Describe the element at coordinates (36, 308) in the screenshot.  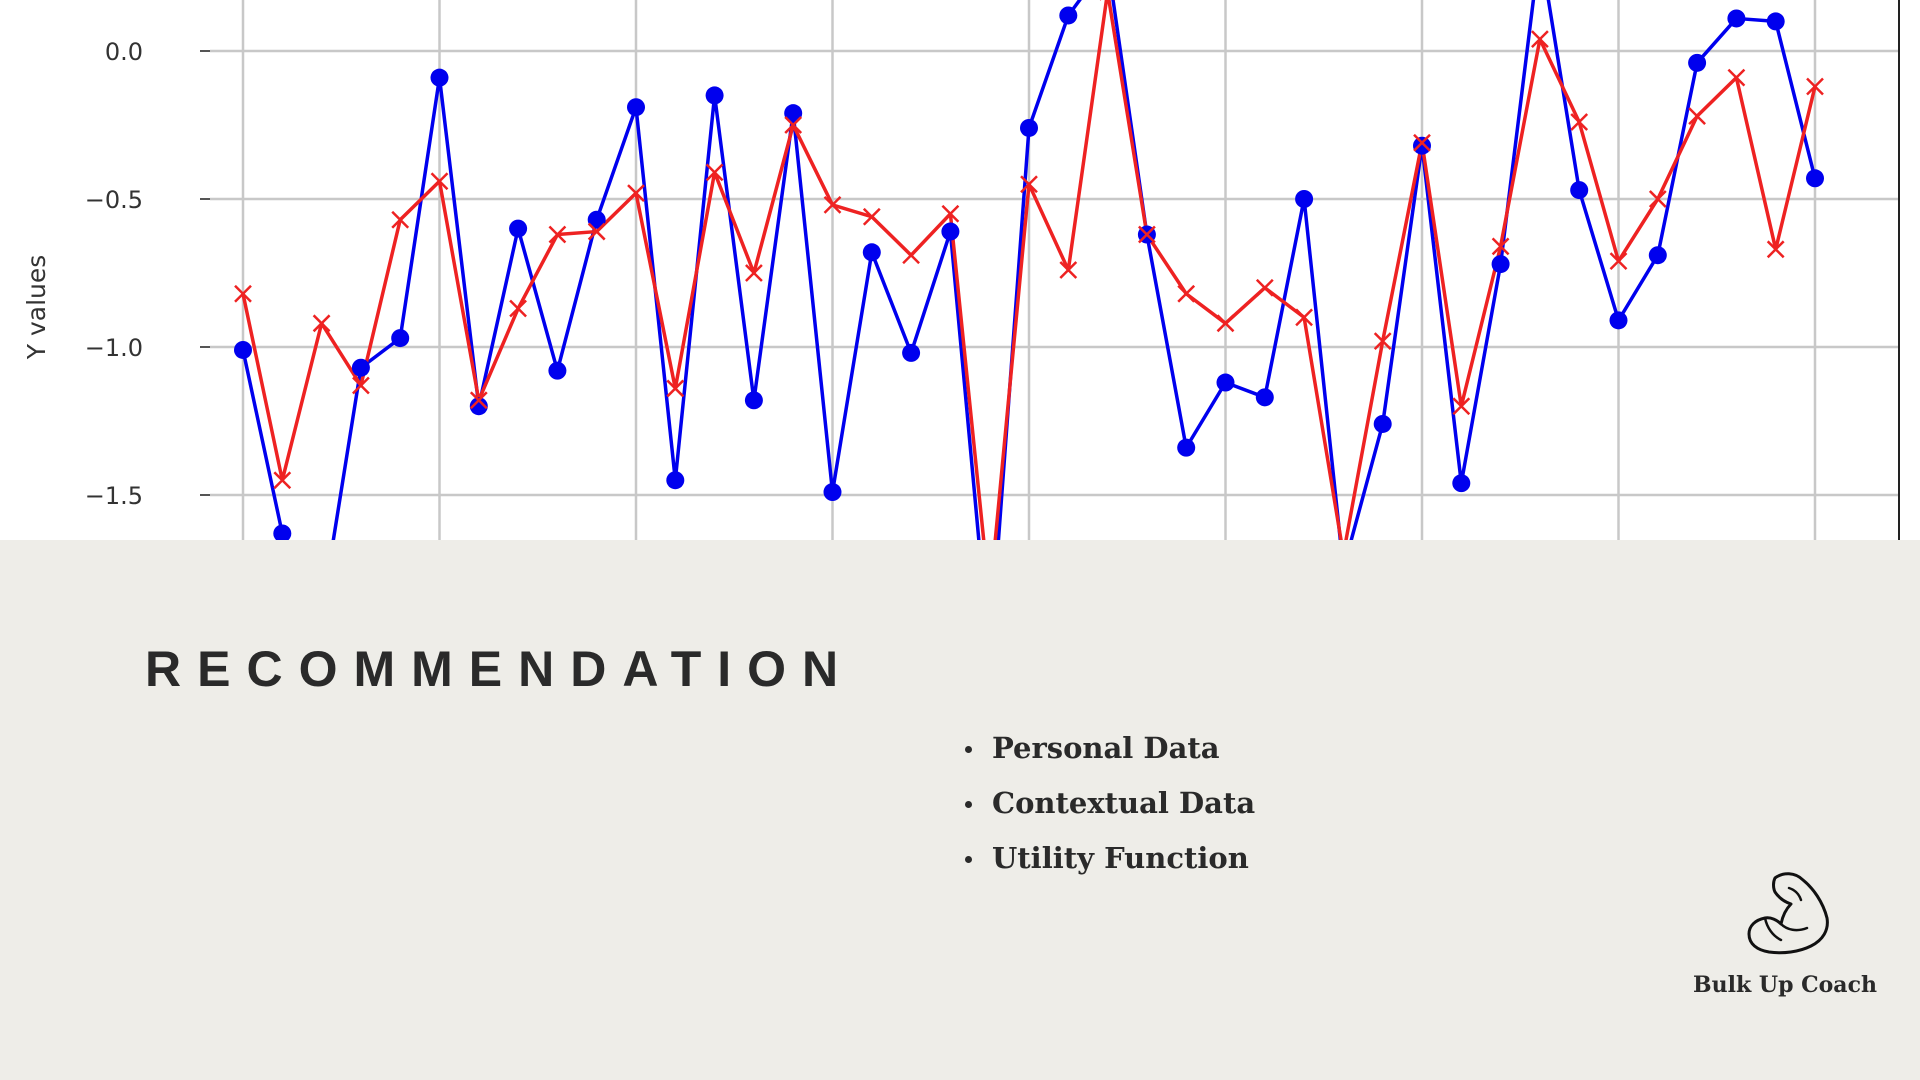
I see `y-axis-label: Y values` at that location.